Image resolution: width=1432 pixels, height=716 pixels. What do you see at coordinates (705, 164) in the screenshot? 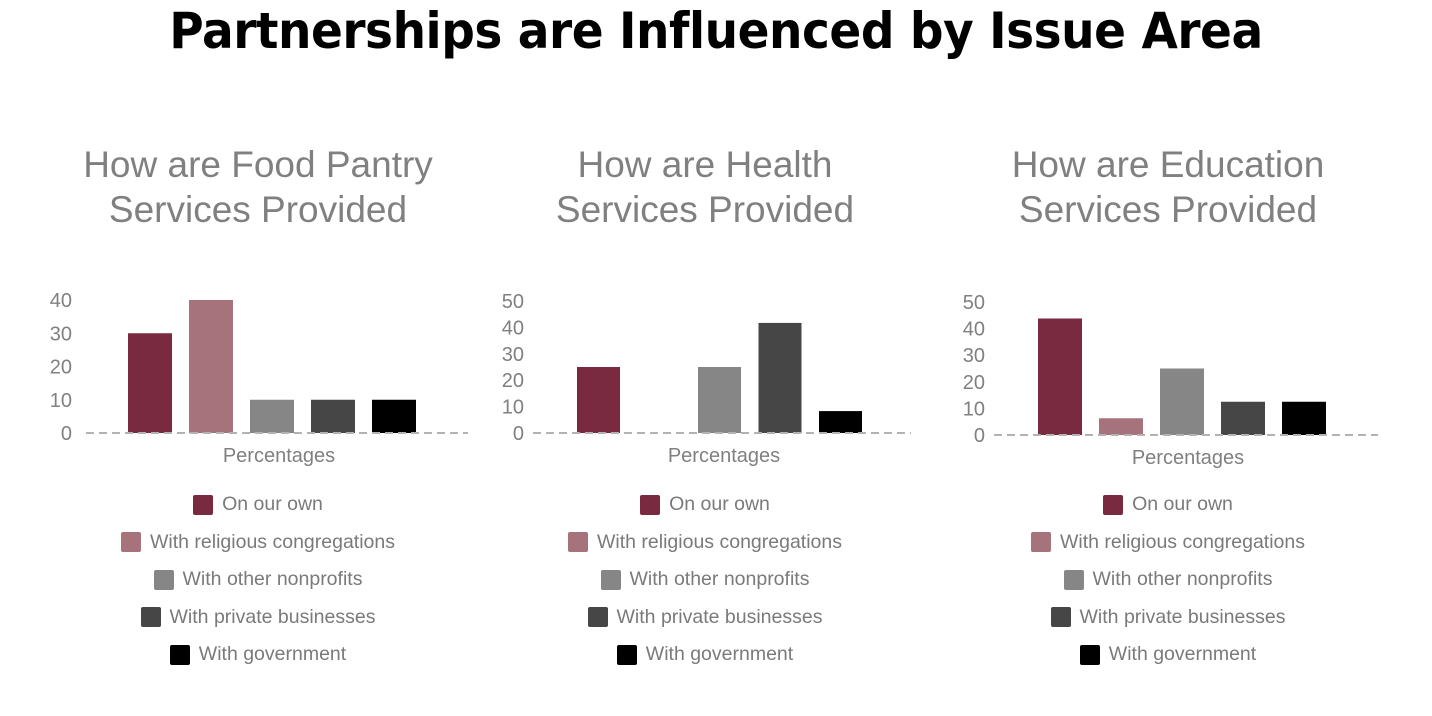
I see `chart-title-line-1: How are Health` at bounding box center [705, 164].